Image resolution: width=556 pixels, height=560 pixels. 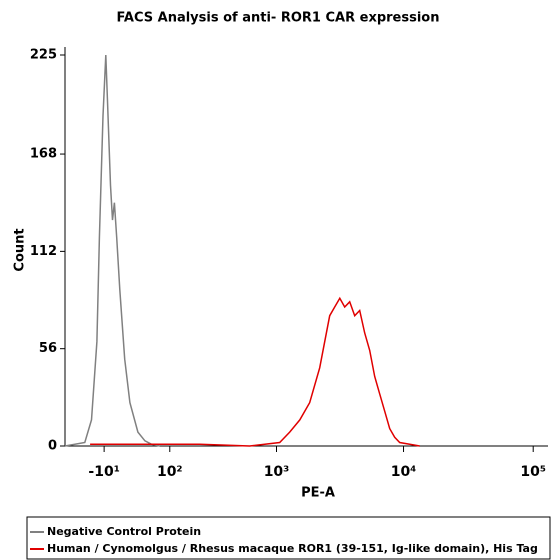 I want to click on y-axis-label: Count, so click(x=20, y=249).